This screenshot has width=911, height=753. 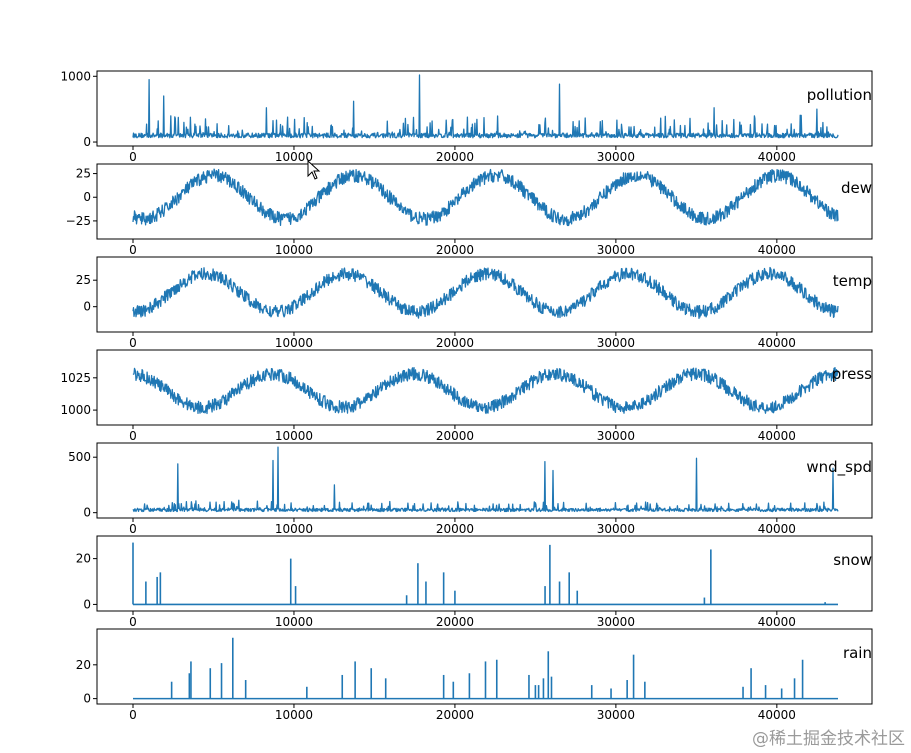 What do you see at coordinates (777, 436) in the screenshot?
I see `xtick-label-press-4: 40000` at bounding box center [777, 436].